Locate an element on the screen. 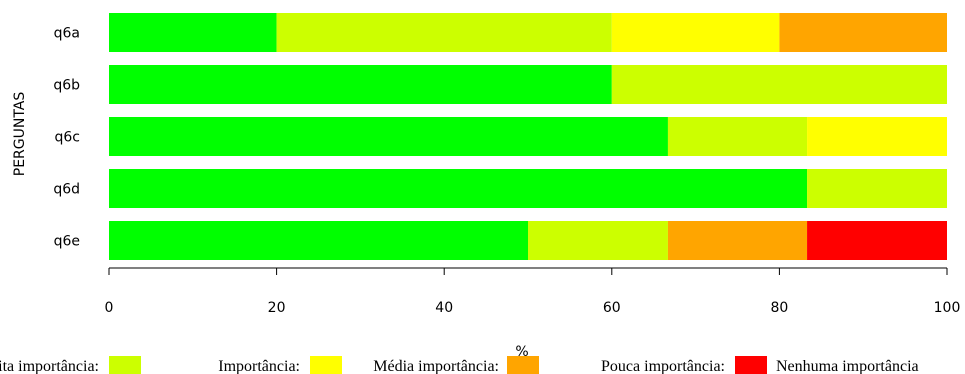  y-axis-title: PERGUNTAS is located at coordinates (20, 134).